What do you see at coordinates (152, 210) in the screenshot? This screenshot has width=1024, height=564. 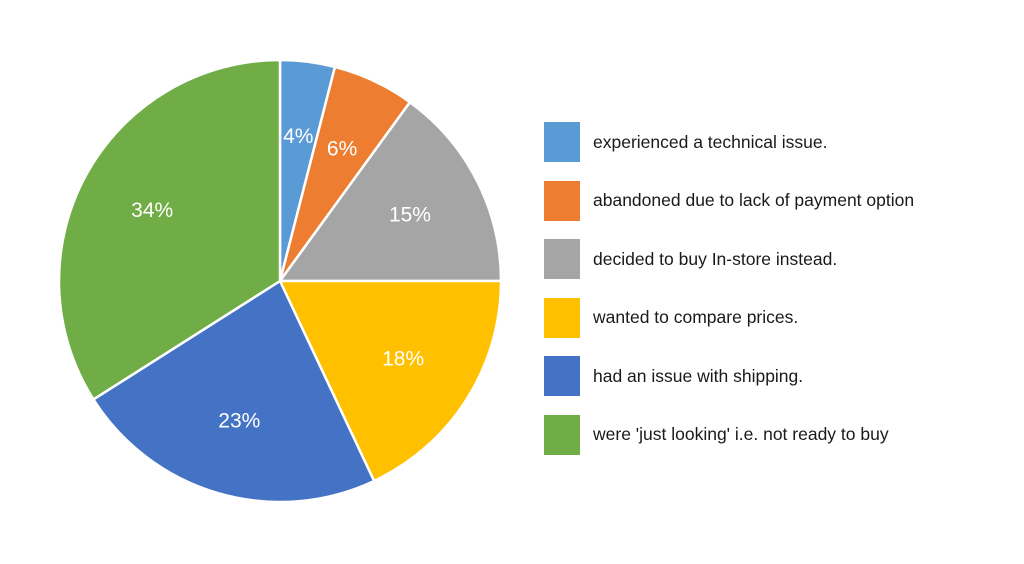 I see `slice-data-label-5: 34%` at bounding box center [152, 210].